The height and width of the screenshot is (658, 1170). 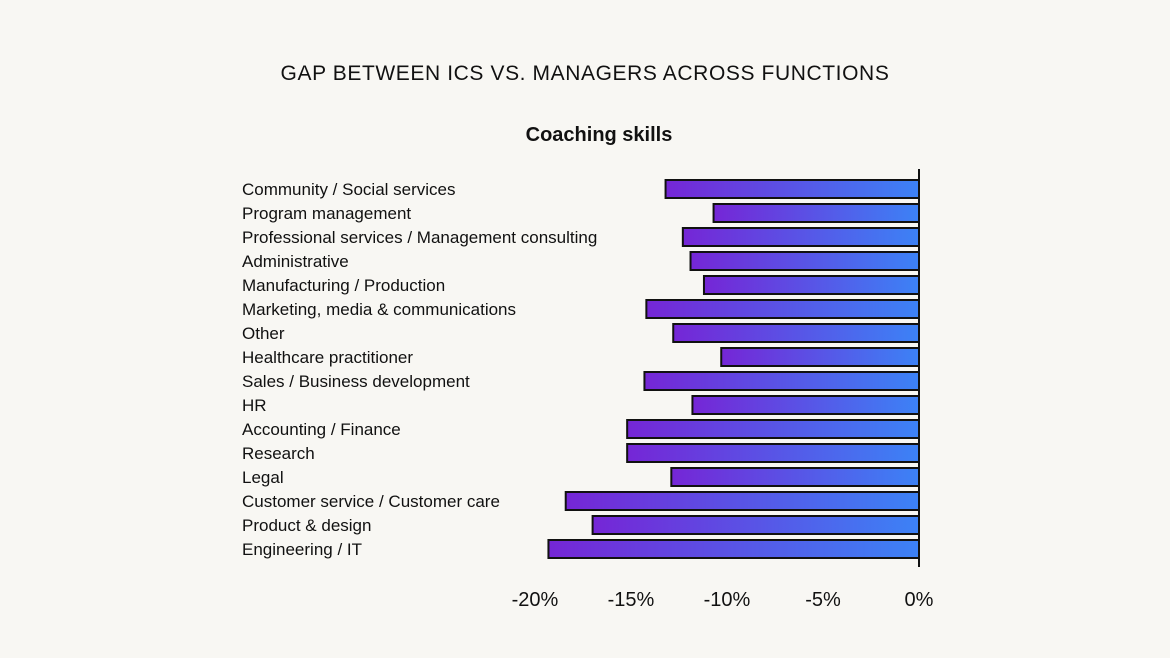 I want to click on x-axis-ticks: -20% -15% -10% -5% 0%, so click(x=723, y=600).